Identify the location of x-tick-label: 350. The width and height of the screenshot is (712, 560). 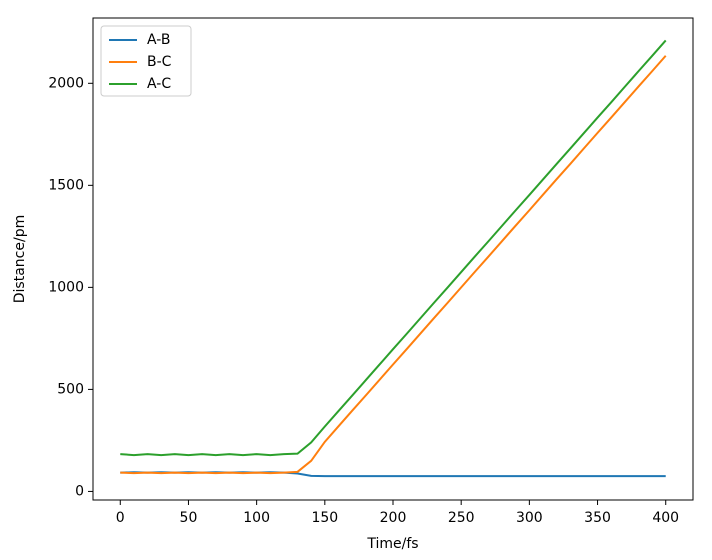
(597, 518).